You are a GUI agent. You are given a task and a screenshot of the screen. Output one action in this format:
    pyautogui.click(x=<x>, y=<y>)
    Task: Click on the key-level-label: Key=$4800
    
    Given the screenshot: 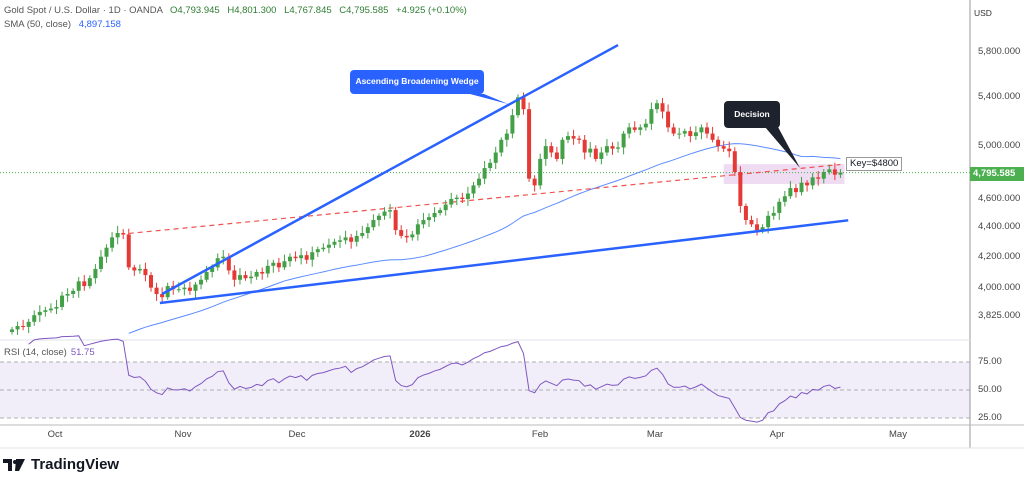 What is the action you would take?
    pyautogui.click(x=874, y=164)
    